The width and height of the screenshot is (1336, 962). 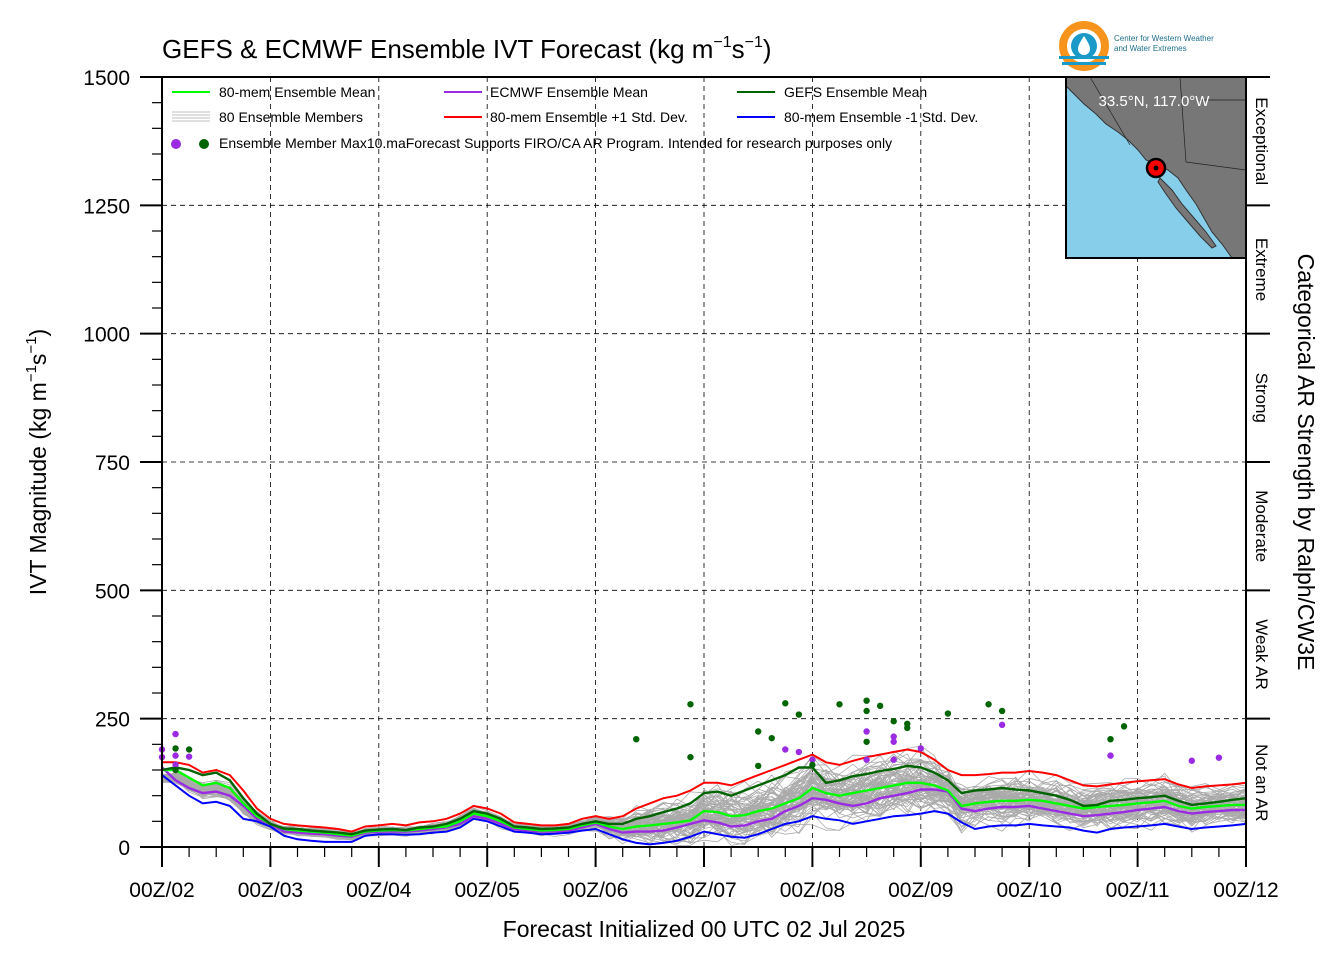 I want to click on legend-swatch-members, so click(x=191, y=116).